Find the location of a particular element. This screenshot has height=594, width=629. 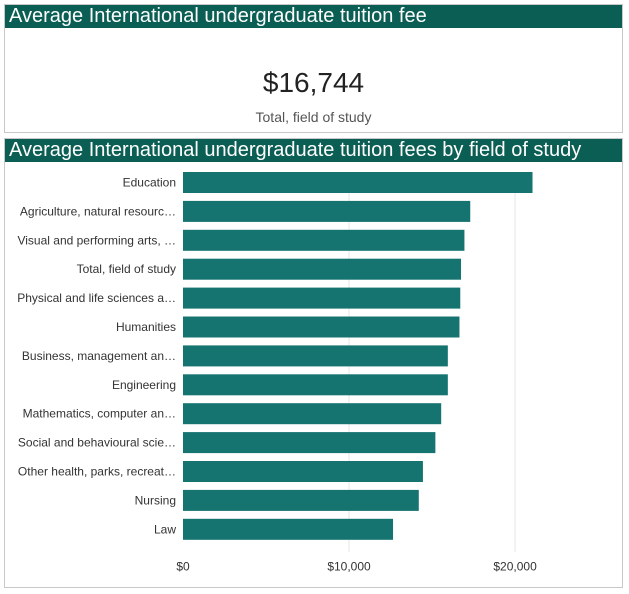

category-label: Education is located at coordinates (149, 183).